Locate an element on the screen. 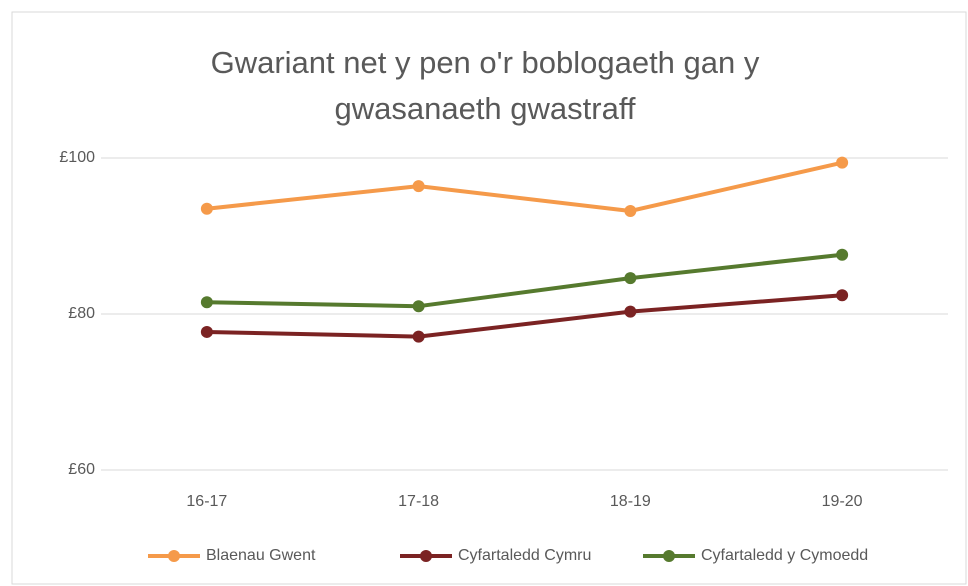 The image size is (968, 586). y-tick-label: £60 is located at coordinates (81, 469).